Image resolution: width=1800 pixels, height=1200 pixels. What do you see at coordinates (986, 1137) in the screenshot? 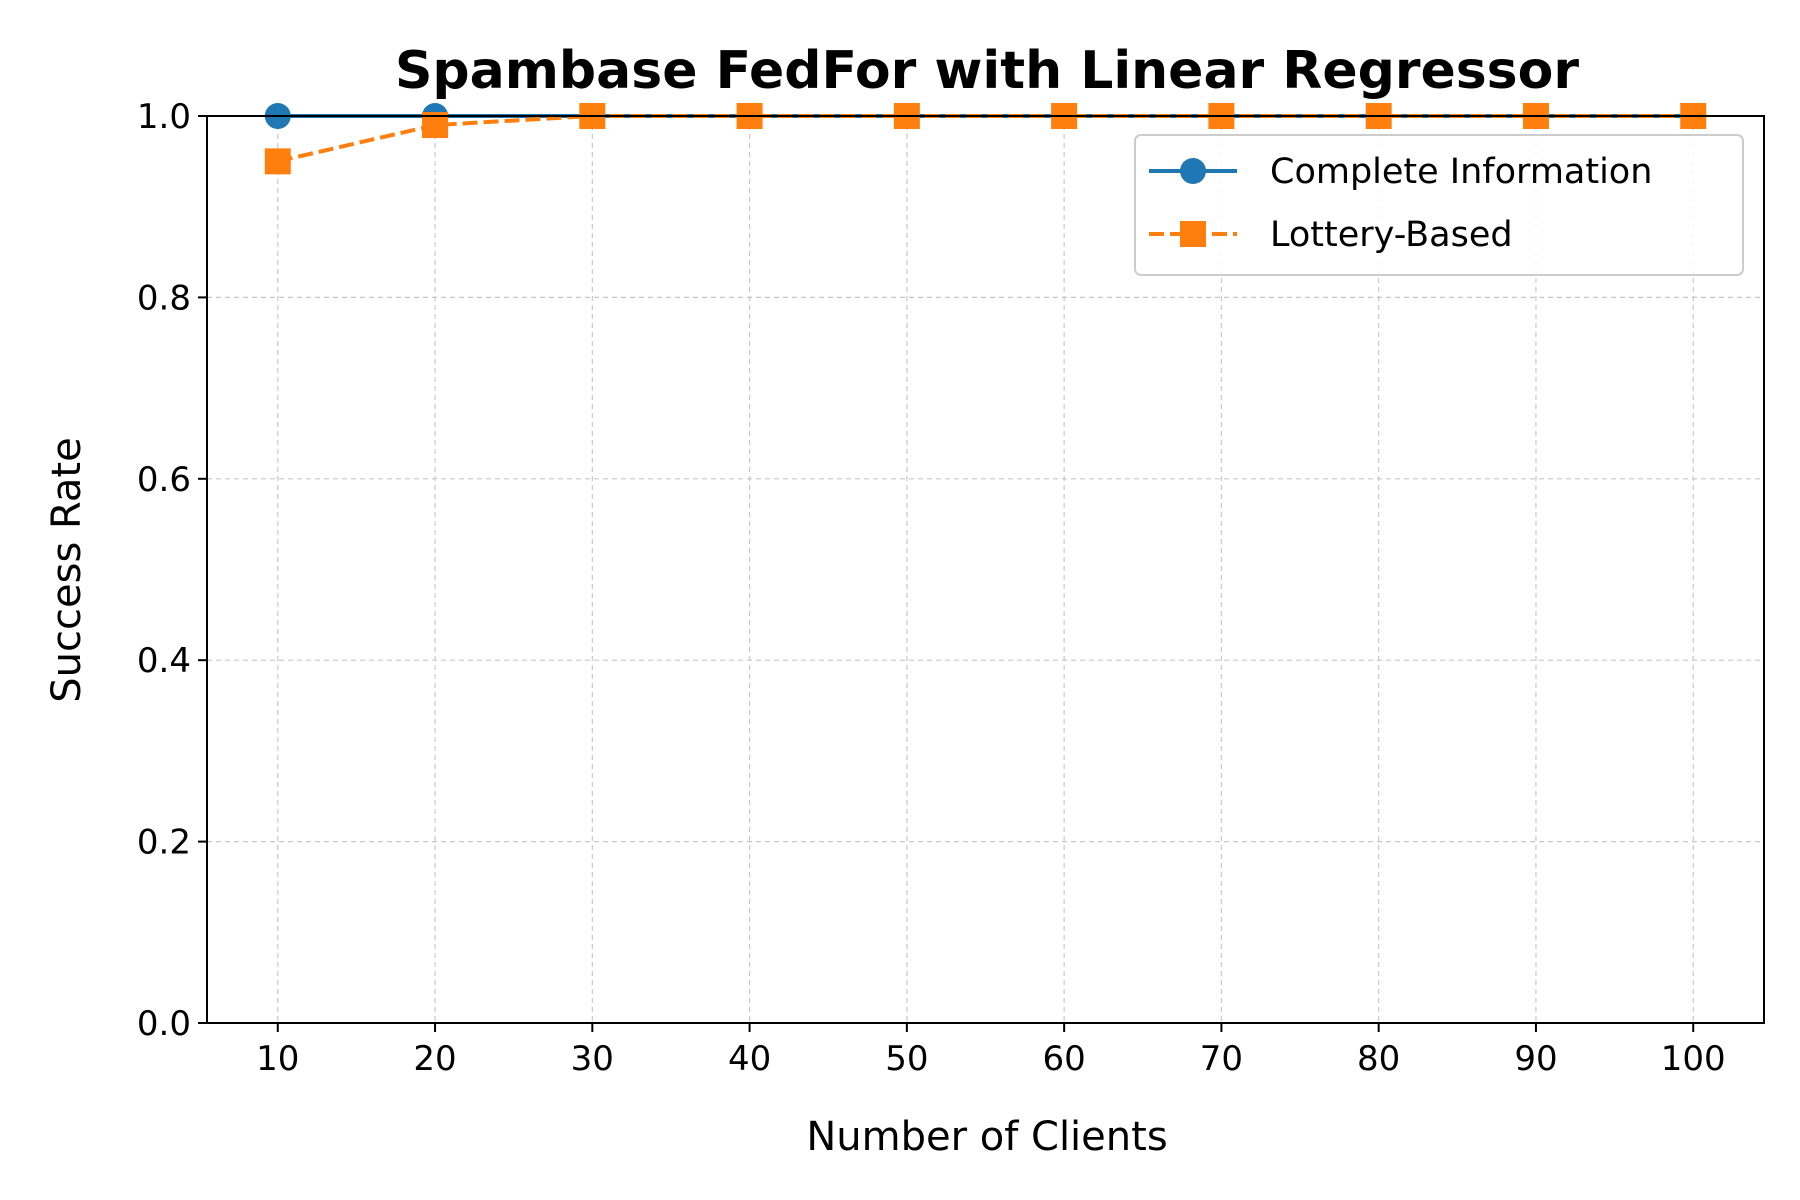
I see `x-axis-label: Number of Clients` at bounding box center [986, 1137].